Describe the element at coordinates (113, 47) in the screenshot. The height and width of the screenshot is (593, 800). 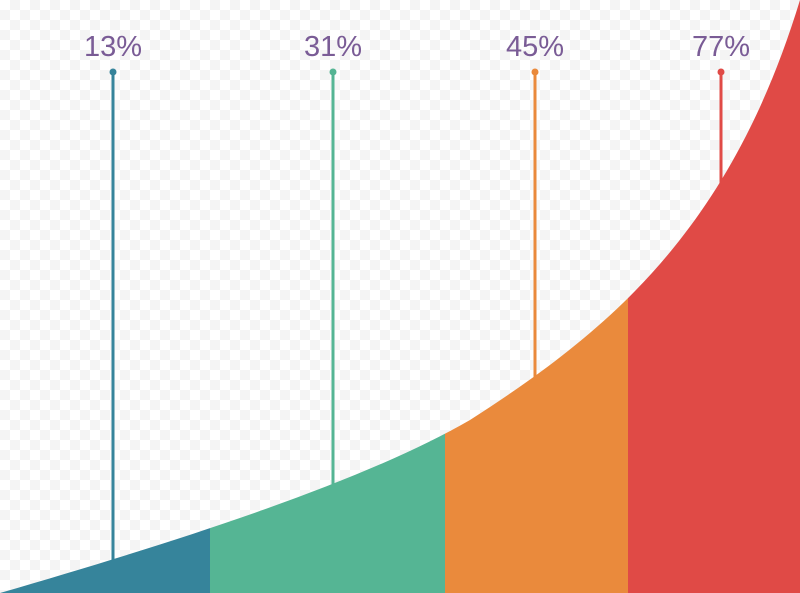
I see `value-label-13: 13%` at that location.